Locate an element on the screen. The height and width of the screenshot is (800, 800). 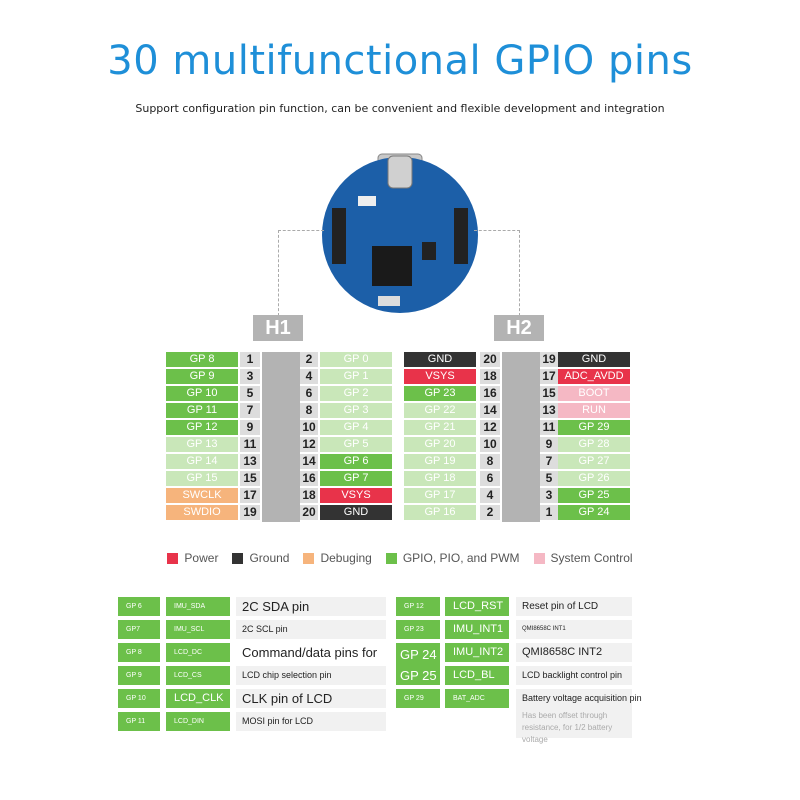
signal-label: LCD_RST is located at coordinates (477, 606).